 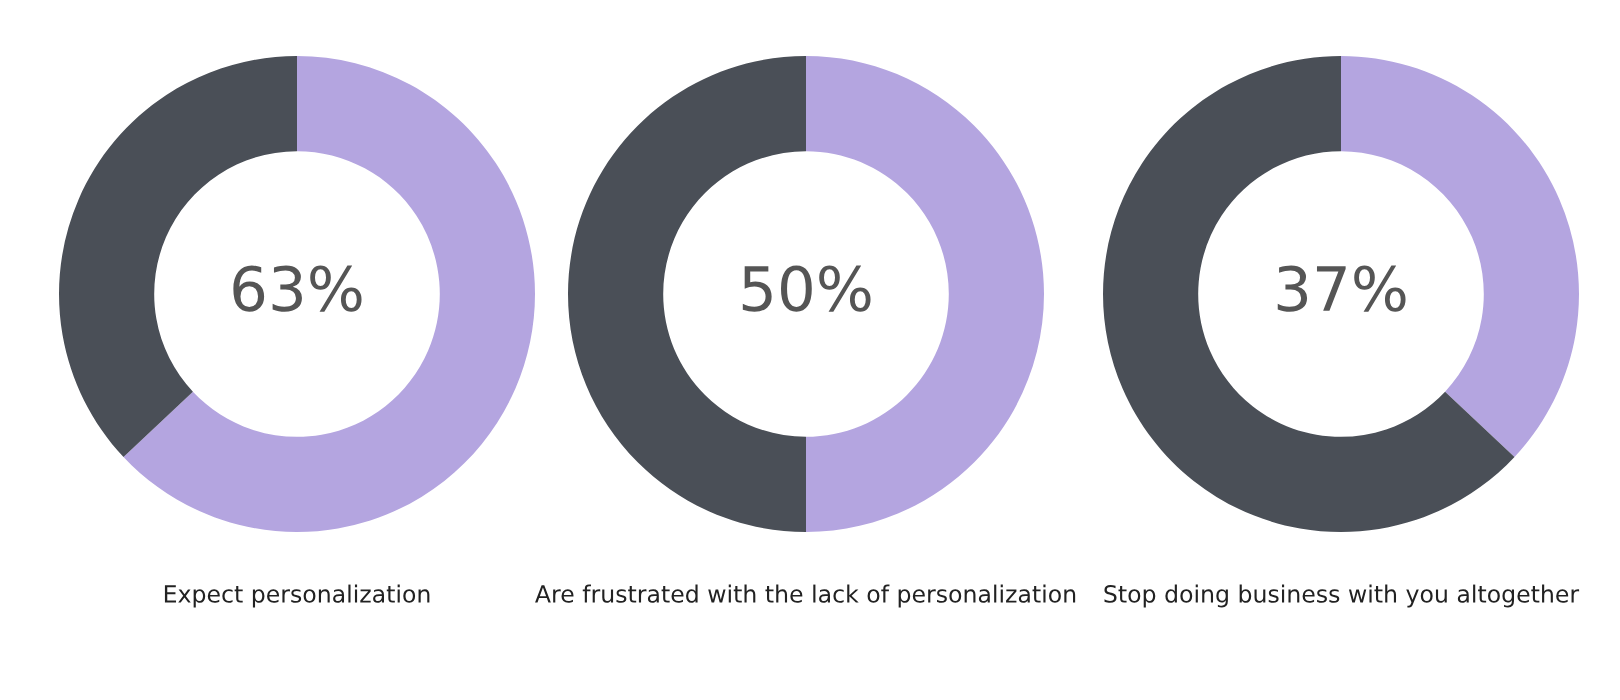 I want to click on data-label: 37%, so click(x=1341, y=288).